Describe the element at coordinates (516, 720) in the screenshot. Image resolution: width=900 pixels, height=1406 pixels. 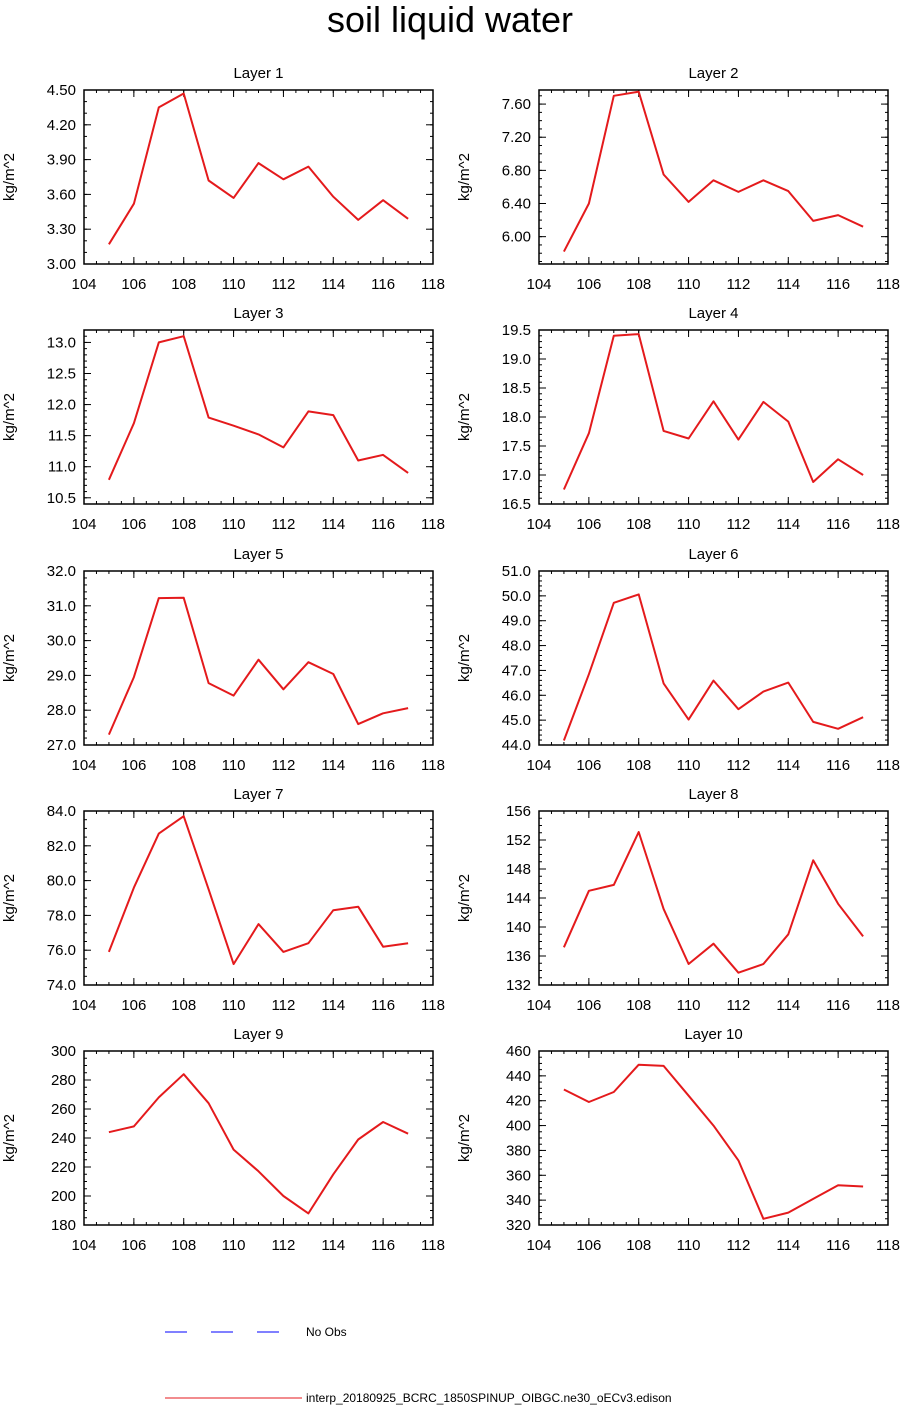
I see `y-tick-label: 45.0` at that location.